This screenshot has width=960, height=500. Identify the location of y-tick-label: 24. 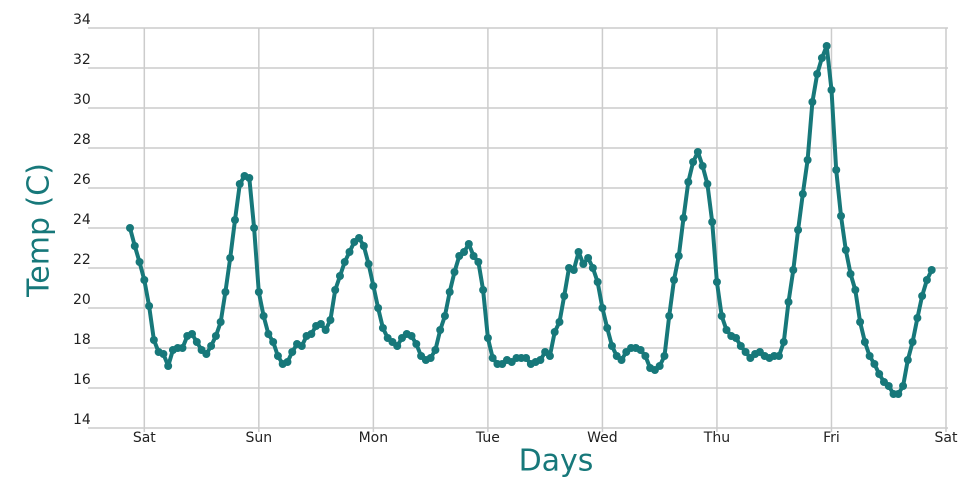
(82, 220).